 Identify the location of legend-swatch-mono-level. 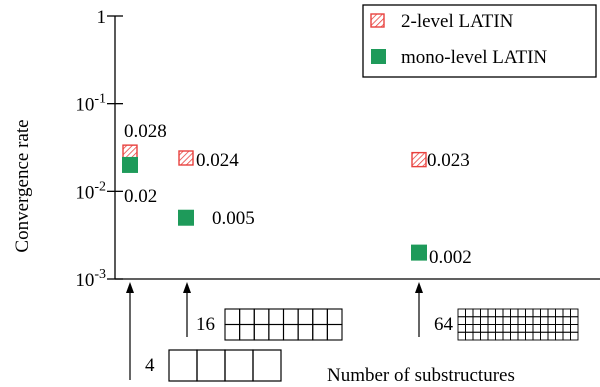
(378, 56).